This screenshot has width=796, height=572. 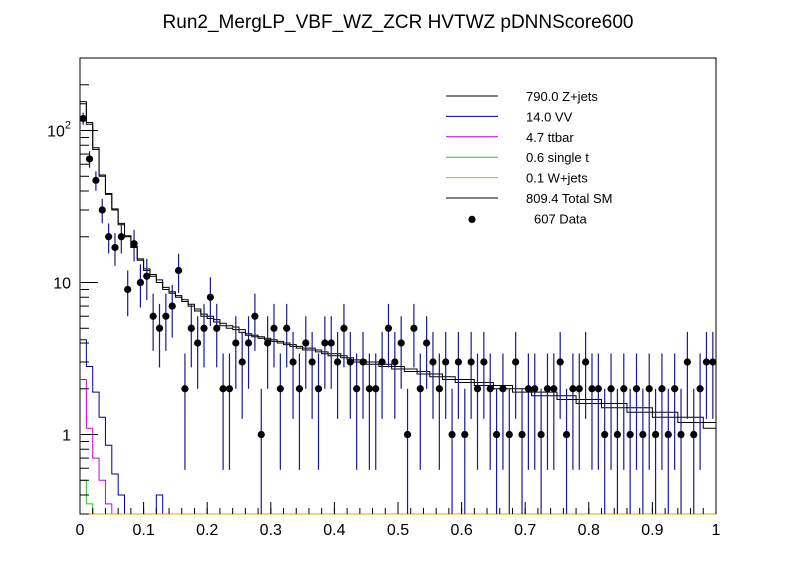 I want to click on legend-label-data: 607 Data, so click(x=561, y=218).